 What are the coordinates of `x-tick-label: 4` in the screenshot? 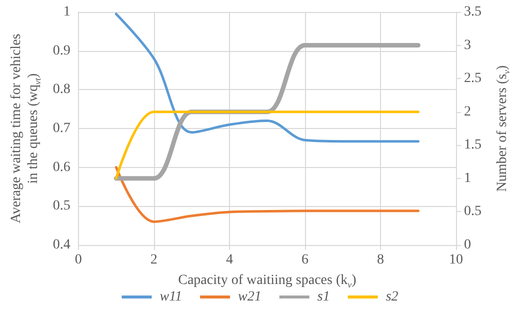 It's located at (229, 260).